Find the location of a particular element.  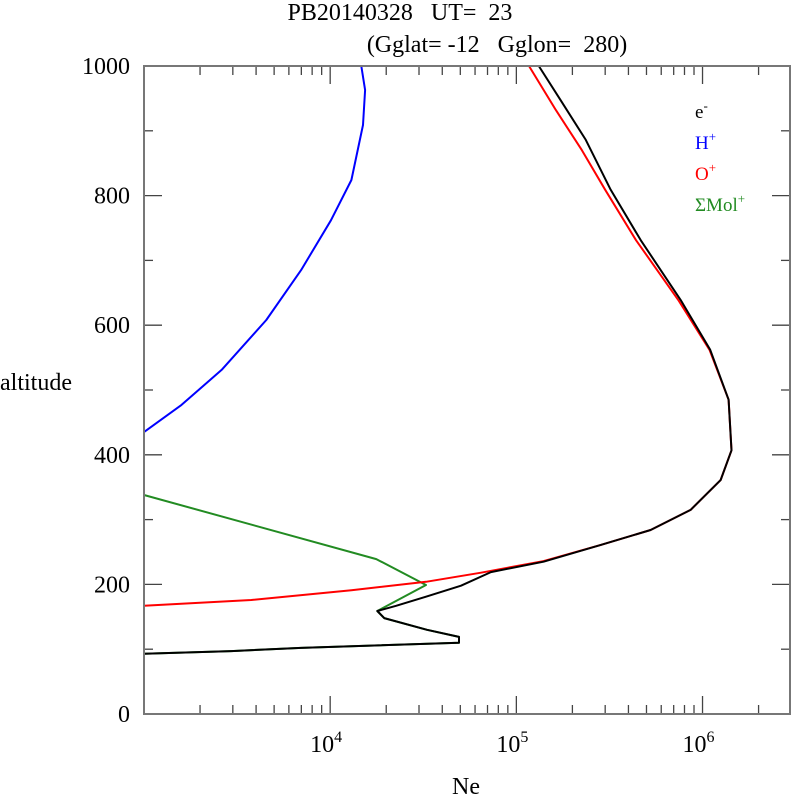

y-tick-label: 200 is located at coordinates (112, 585).